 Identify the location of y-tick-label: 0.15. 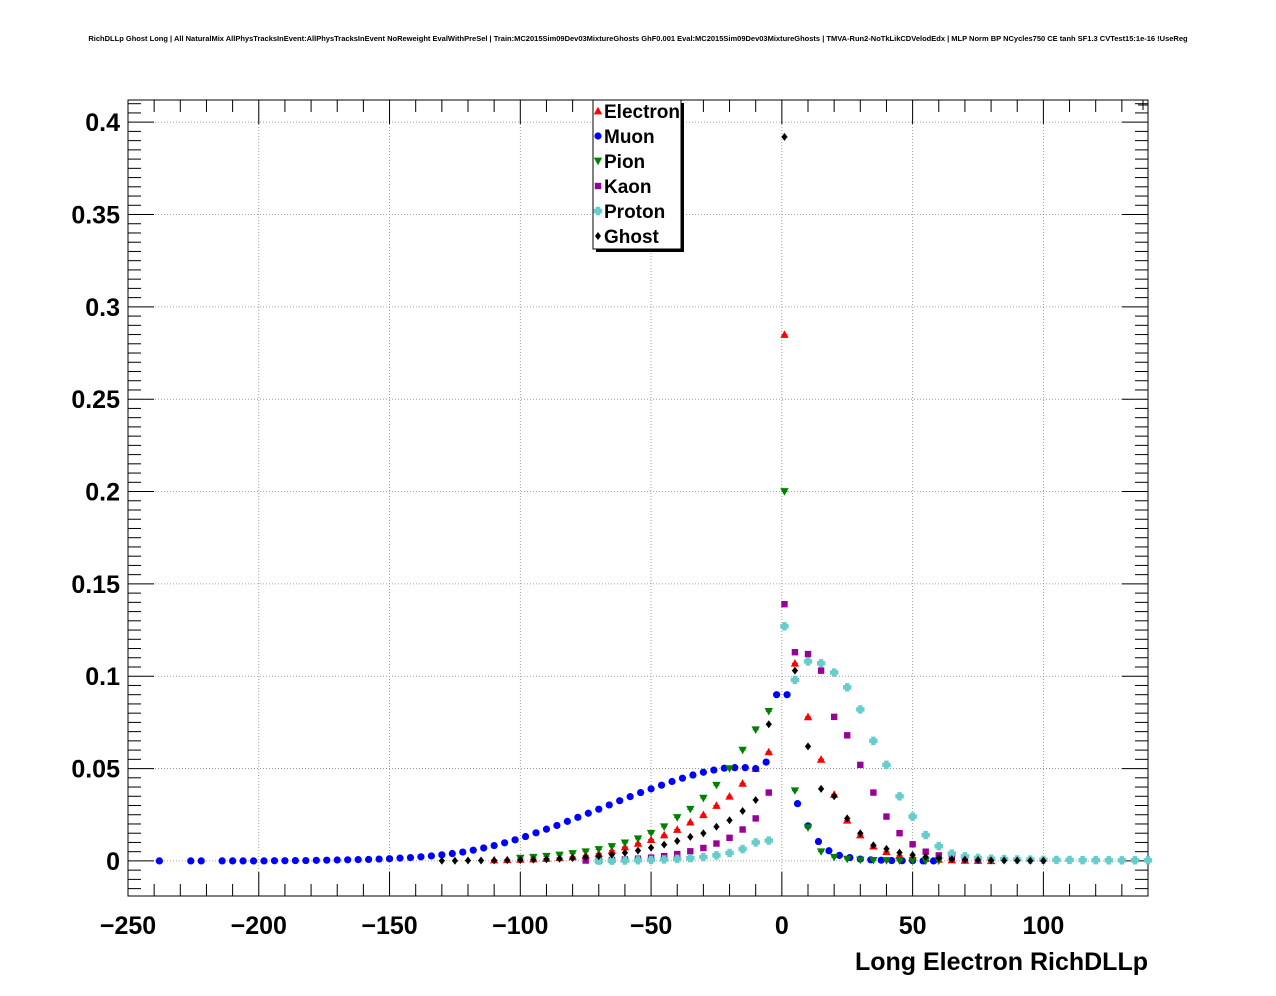
(95, 585).